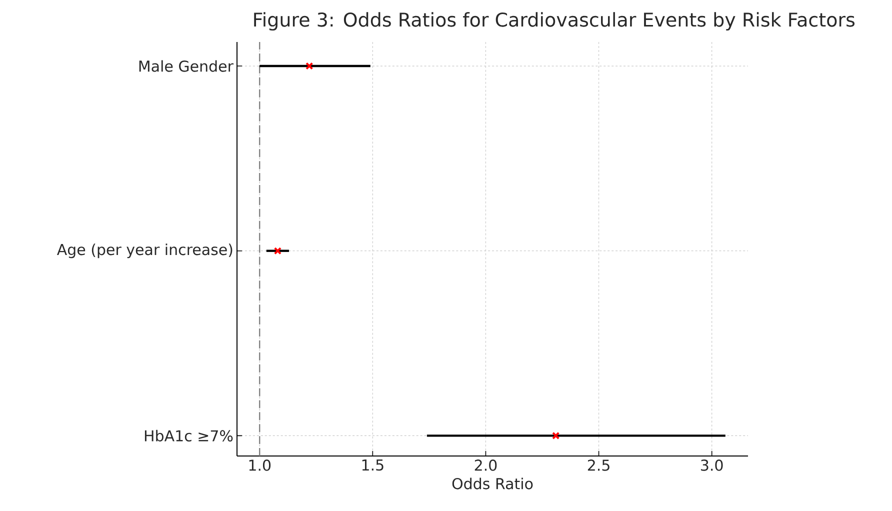  I want to click on x-tick-label: 1.0, so click(260, 465).